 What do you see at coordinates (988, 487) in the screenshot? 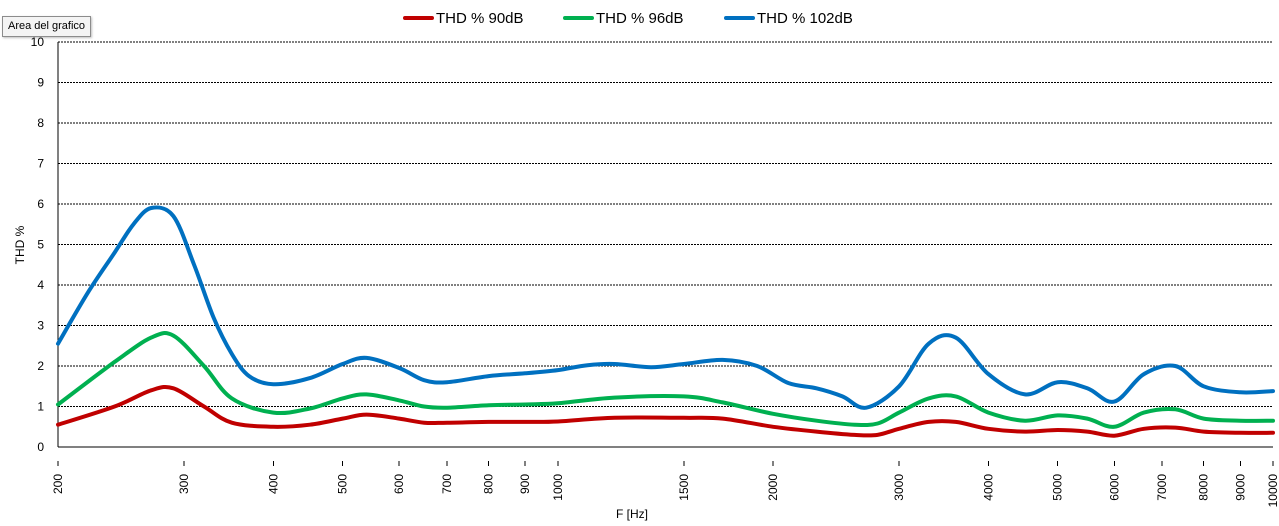
I see `x-tick-label: 4000` at bounding box center [988, 487].